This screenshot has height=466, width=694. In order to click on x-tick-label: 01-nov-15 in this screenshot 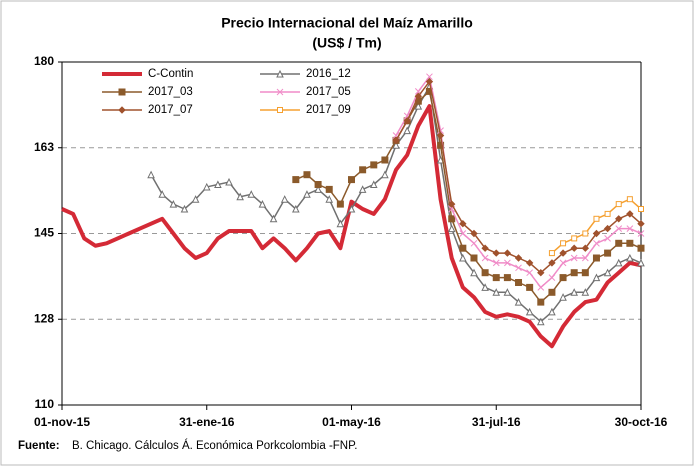, I will do `click(62, 422)`.